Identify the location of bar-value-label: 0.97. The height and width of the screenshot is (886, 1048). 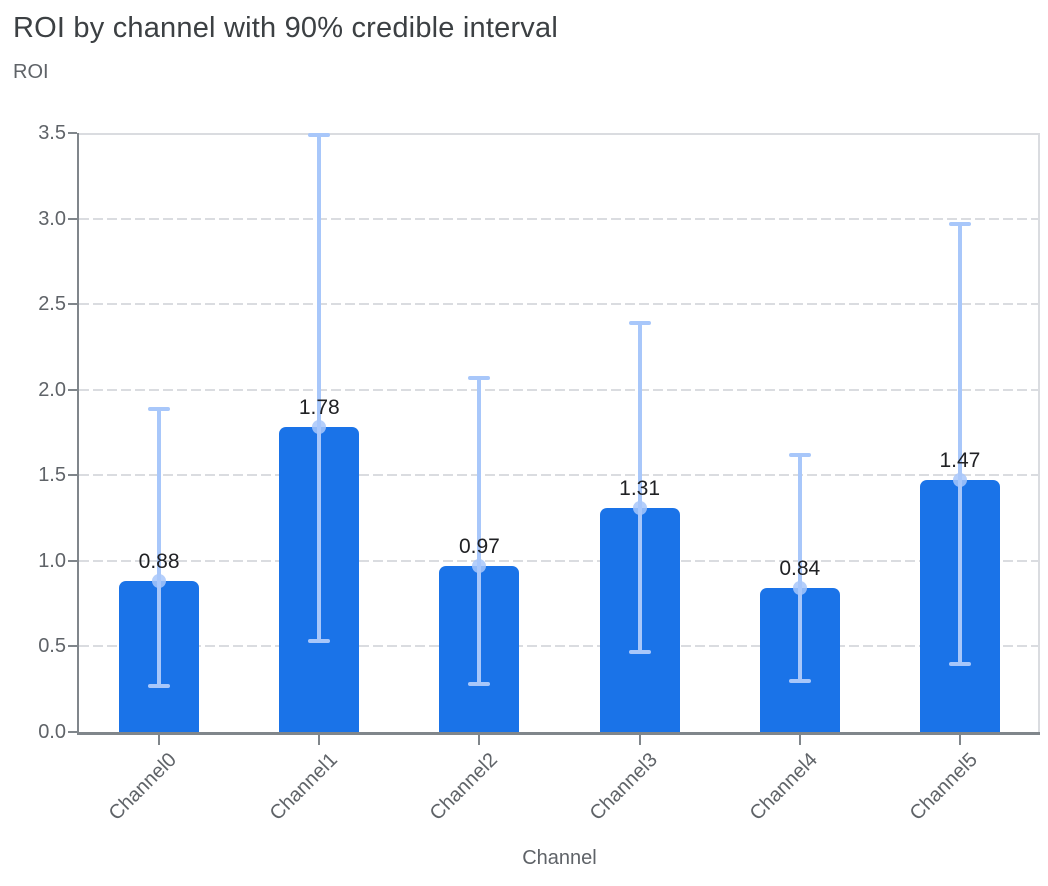
(479, 546).